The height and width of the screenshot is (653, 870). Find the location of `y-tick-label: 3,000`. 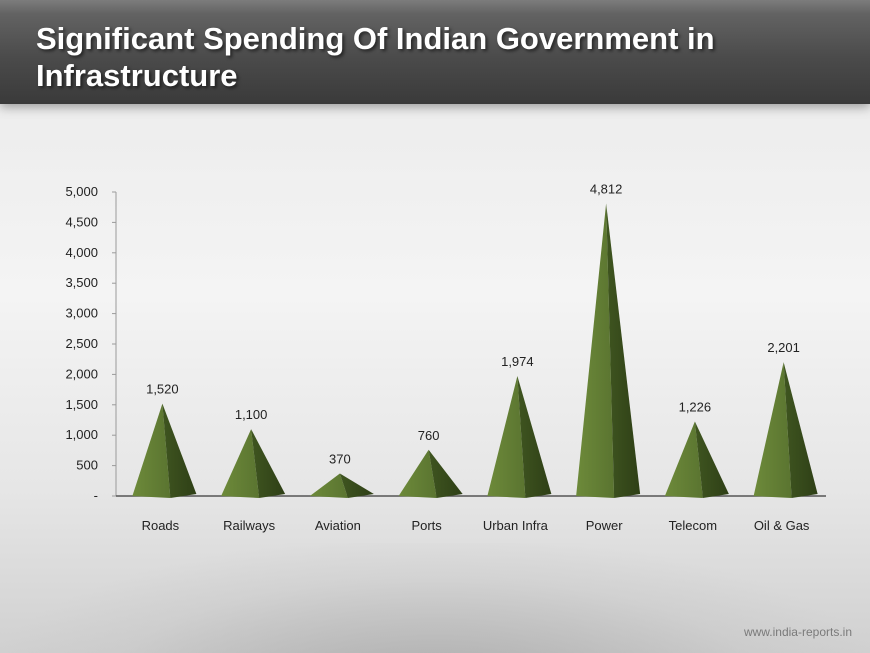

y-tick-label: 3,000 is located at coordinates (81, 313).